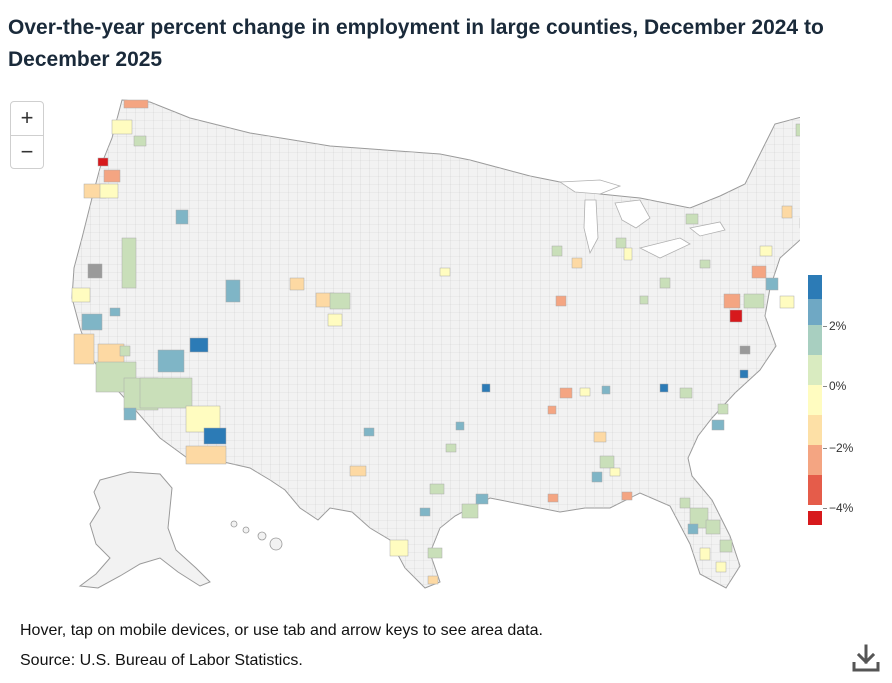  Describe the element at coordinates (27, 117) in the screenshot. I see `zoom-in-button: +` at that location.